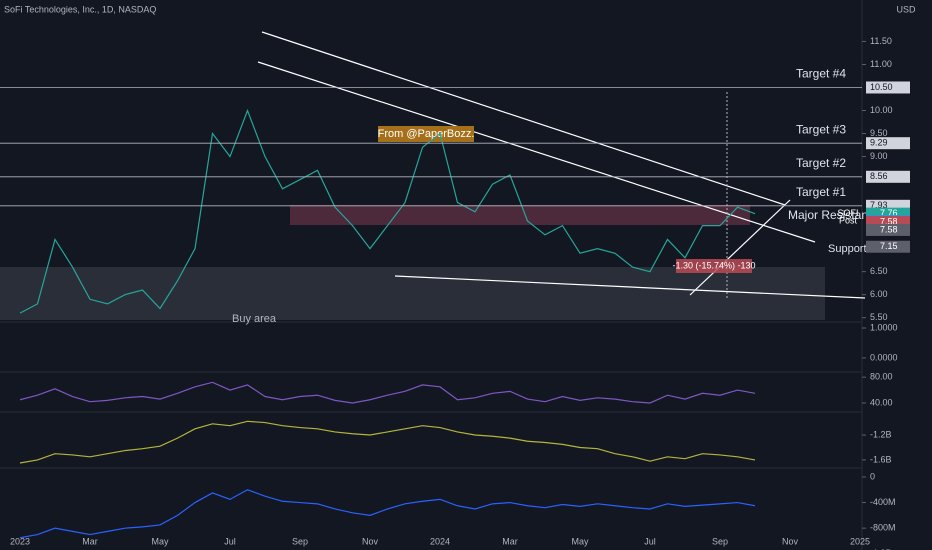 The width and height of the screenshot is (932, 550). What do you see at coordinates (834, 215) in the screenshot?
I see `resistance-label: Major Resistance` at bounding box center [834, 215].